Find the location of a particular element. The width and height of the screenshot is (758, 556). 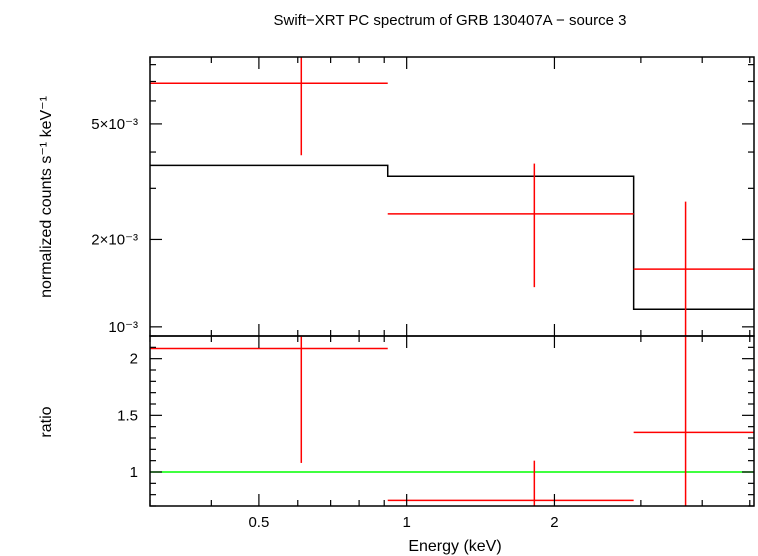

y-tick-label: 1 is located at coordinates (134, 472).